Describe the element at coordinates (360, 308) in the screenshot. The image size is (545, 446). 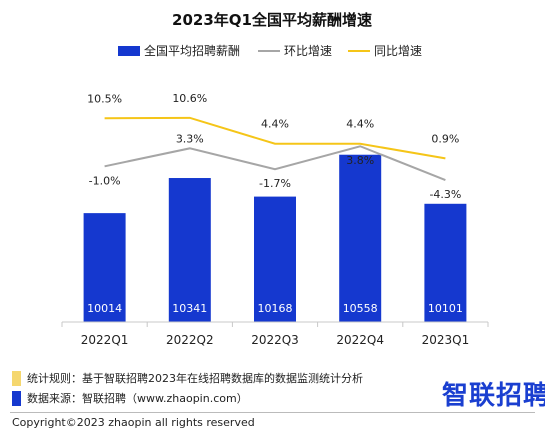
I see `bar-value-label-3: 10558` at that location.